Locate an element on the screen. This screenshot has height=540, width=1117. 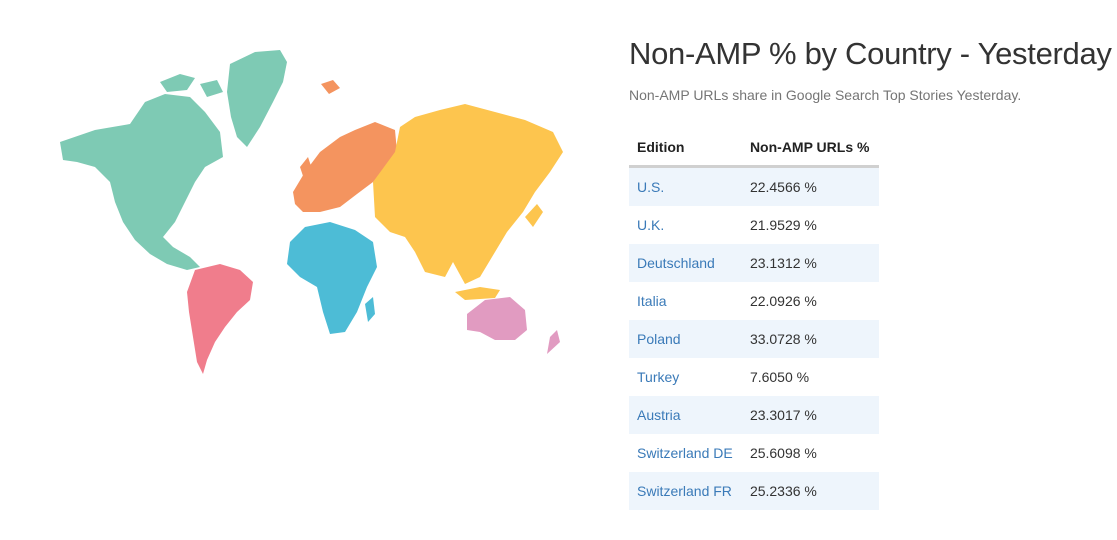
page-title: Non-AMP % by Country - Yesterday is located at coordinates (870, 53).